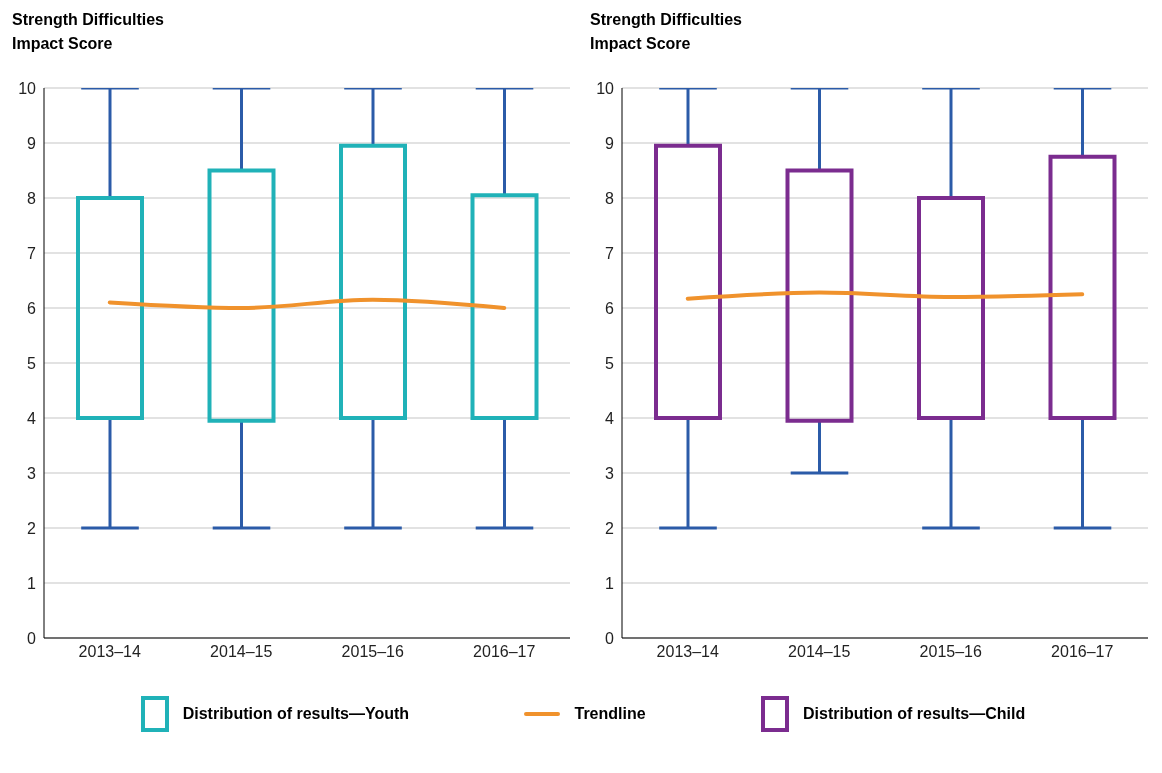 This screenshot has width=1162, height=773. What do you see at coordinates (885, 295) in the screenshot?
I see `line-series` at bounding box center [885, 295].